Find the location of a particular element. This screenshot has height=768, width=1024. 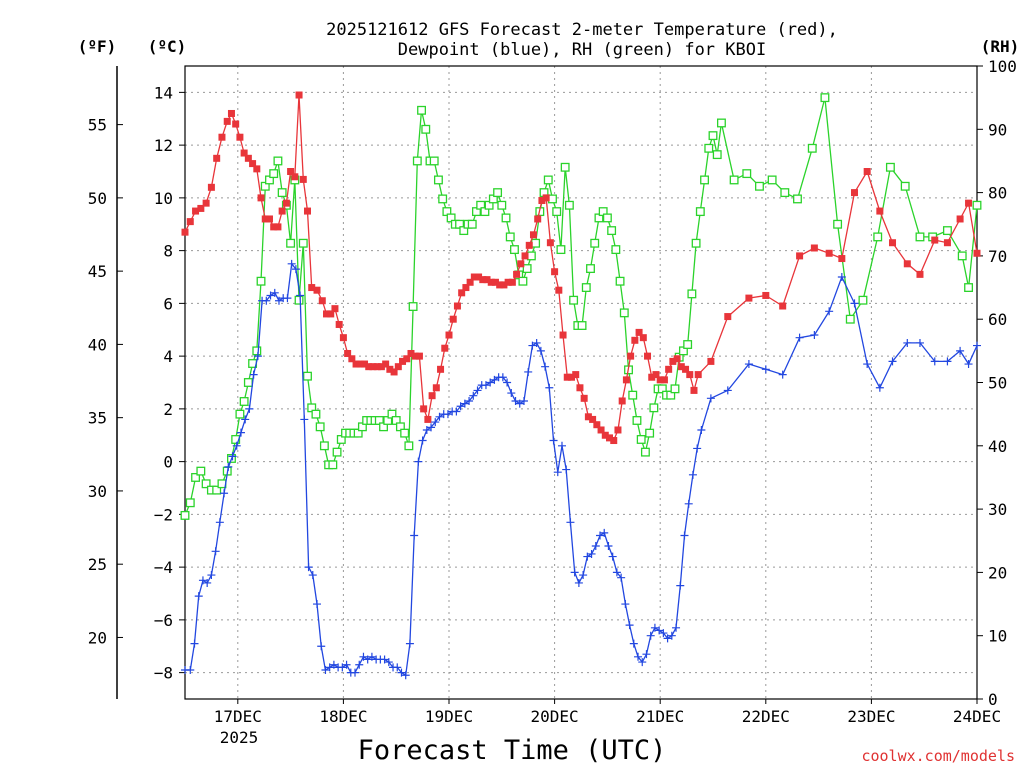

fahrenheit-ticks: 55 50 45 40 35 30 25 20 is located at coordinates (105, 381).